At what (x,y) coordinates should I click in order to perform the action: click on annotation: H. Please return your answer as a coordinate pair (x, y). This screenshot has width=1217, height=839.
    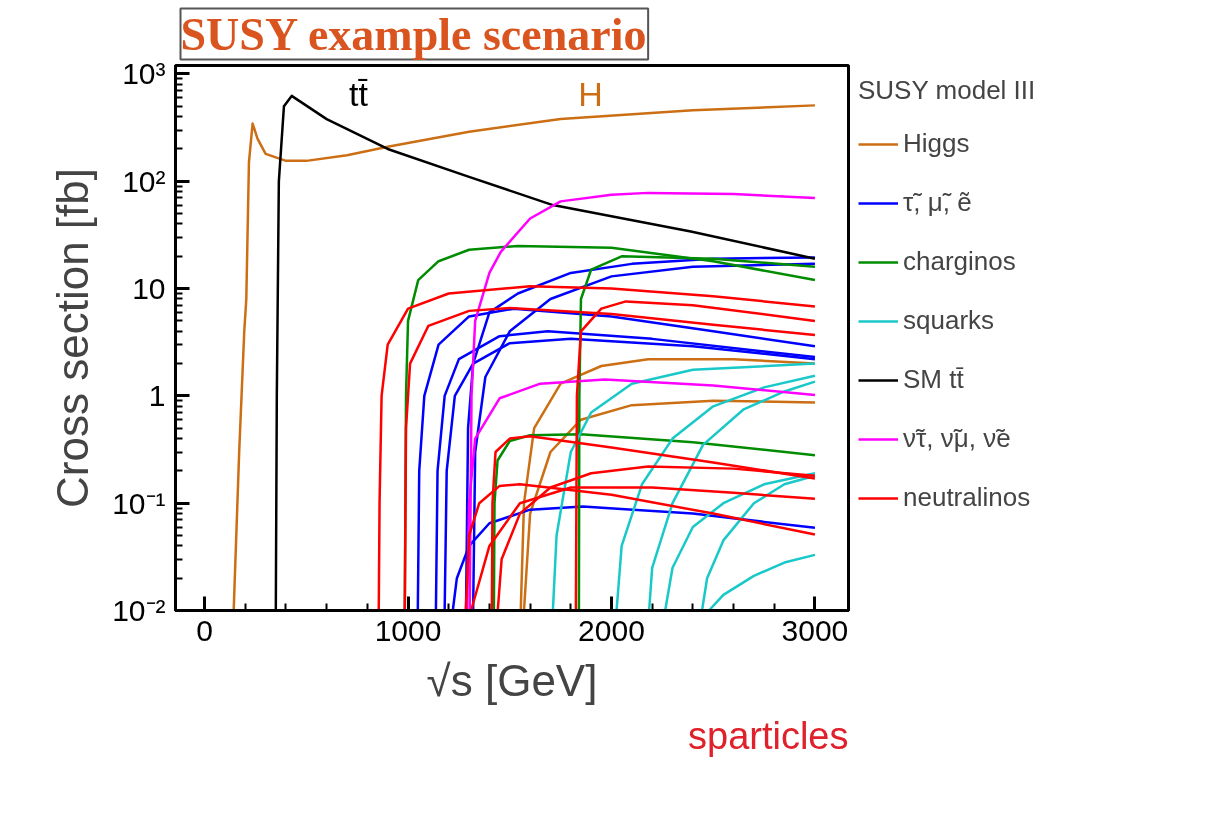
    Looking at the image, I should click on (590, 93).